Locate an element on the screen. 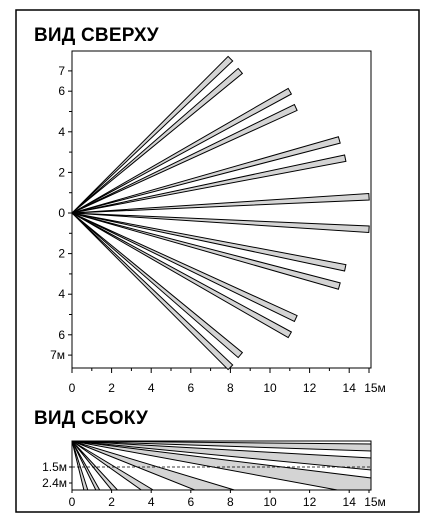 Image resolution: width=425 pixels, height=515 pixels. y-tick-label: 7м is located at coordinates (57, 355).